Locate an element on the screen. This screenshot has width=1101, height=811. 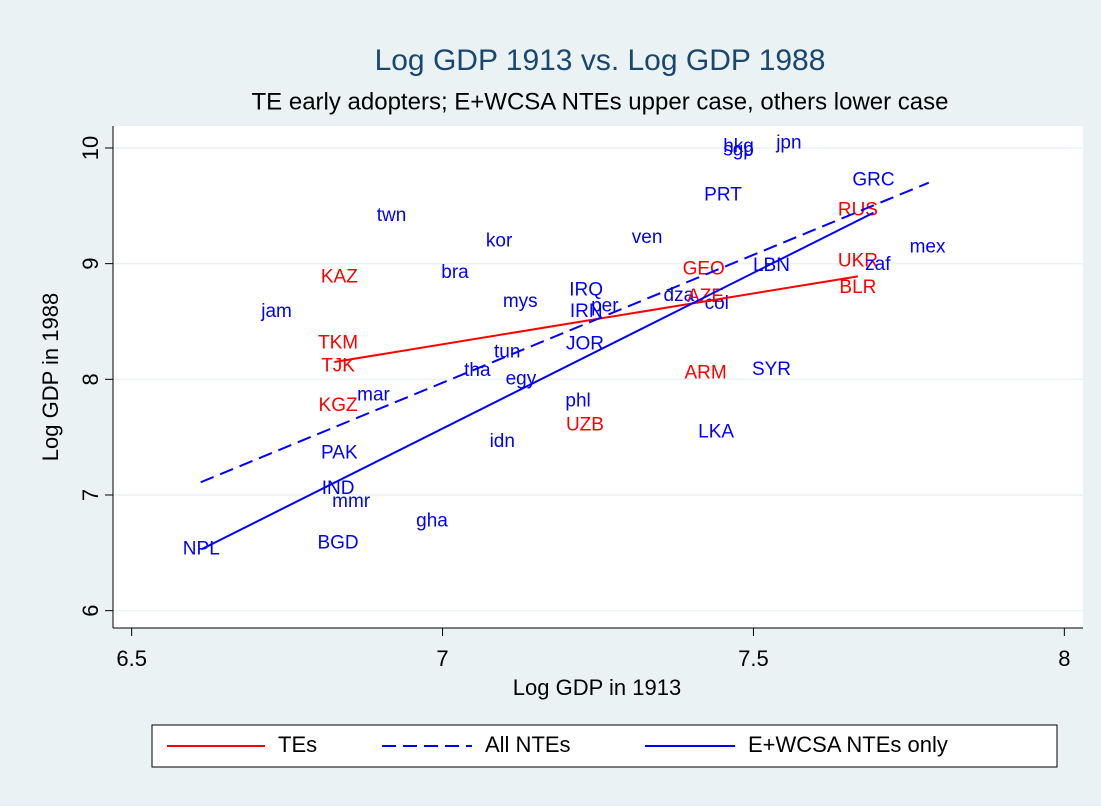
point-label: mmr is located at coordinates (351, 501).